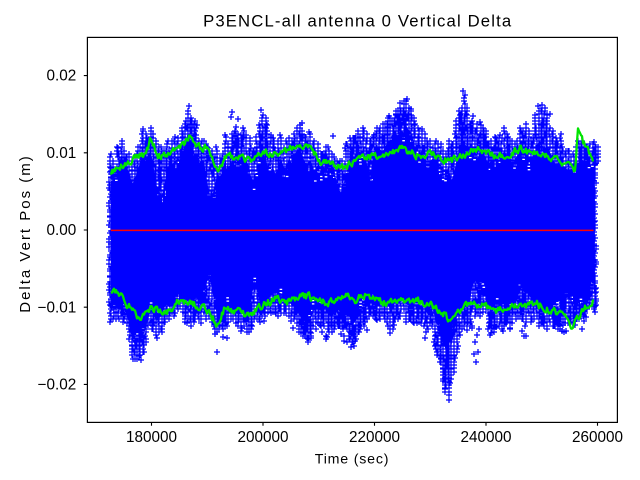 The width and height of the screenshot is (640, 480). Describe the element at coordinates (62, 153) in the screenshot. I see `svg-text: 0.01` at that location.